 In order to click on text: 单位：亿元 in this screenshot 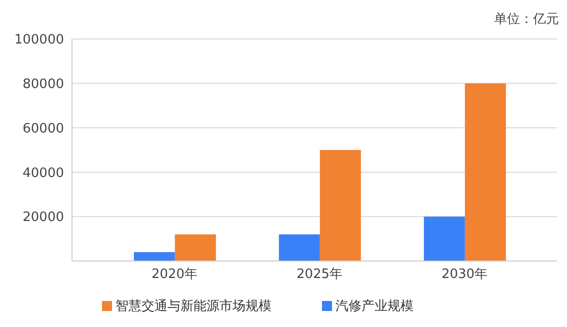, I will do `click(526, 19)`.